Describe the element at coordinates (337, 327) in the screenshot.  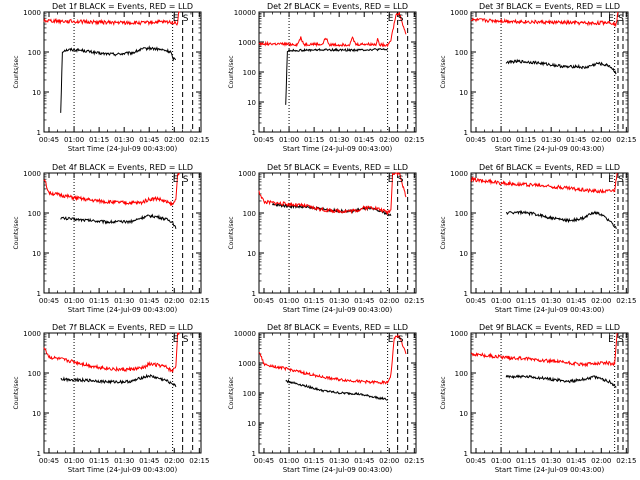
I see `chart-title: Det 8f BLACK = Events, RED = LLD` at that location.